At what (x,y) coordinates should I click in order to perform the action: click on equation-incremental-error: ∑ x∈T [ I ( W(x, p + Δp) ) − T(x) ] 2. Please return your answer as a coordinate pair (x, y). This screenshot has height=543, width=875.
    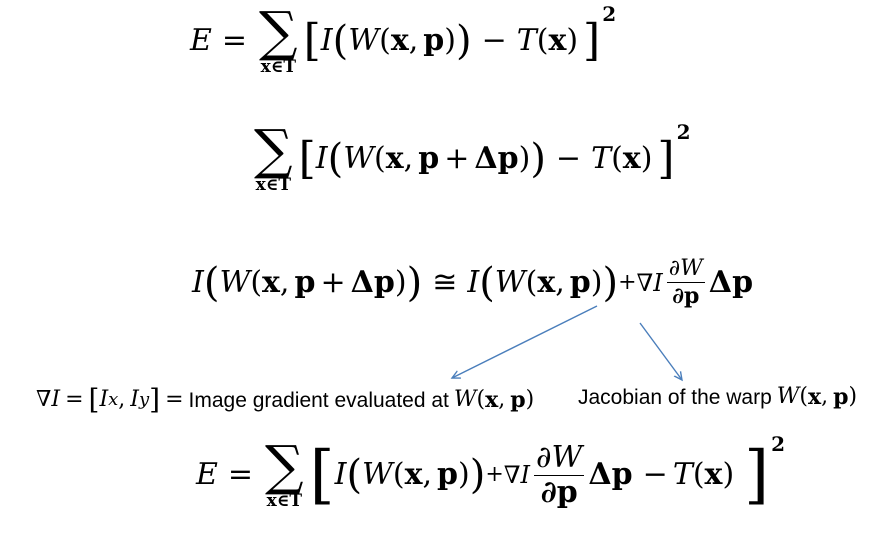
    Looking at the image, I should click on (472, 157).